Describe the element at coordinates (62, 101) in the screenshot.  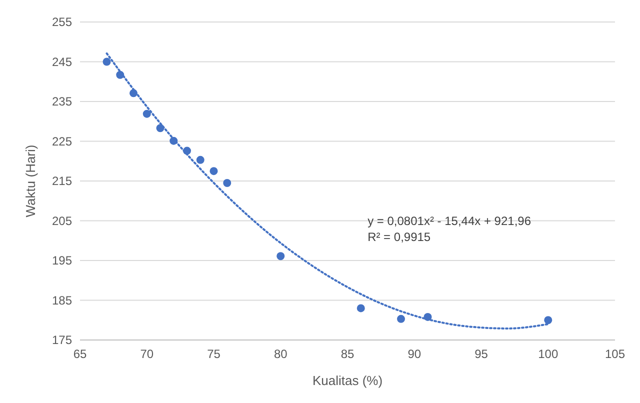
I see `y-tick-label: 235` at that location.